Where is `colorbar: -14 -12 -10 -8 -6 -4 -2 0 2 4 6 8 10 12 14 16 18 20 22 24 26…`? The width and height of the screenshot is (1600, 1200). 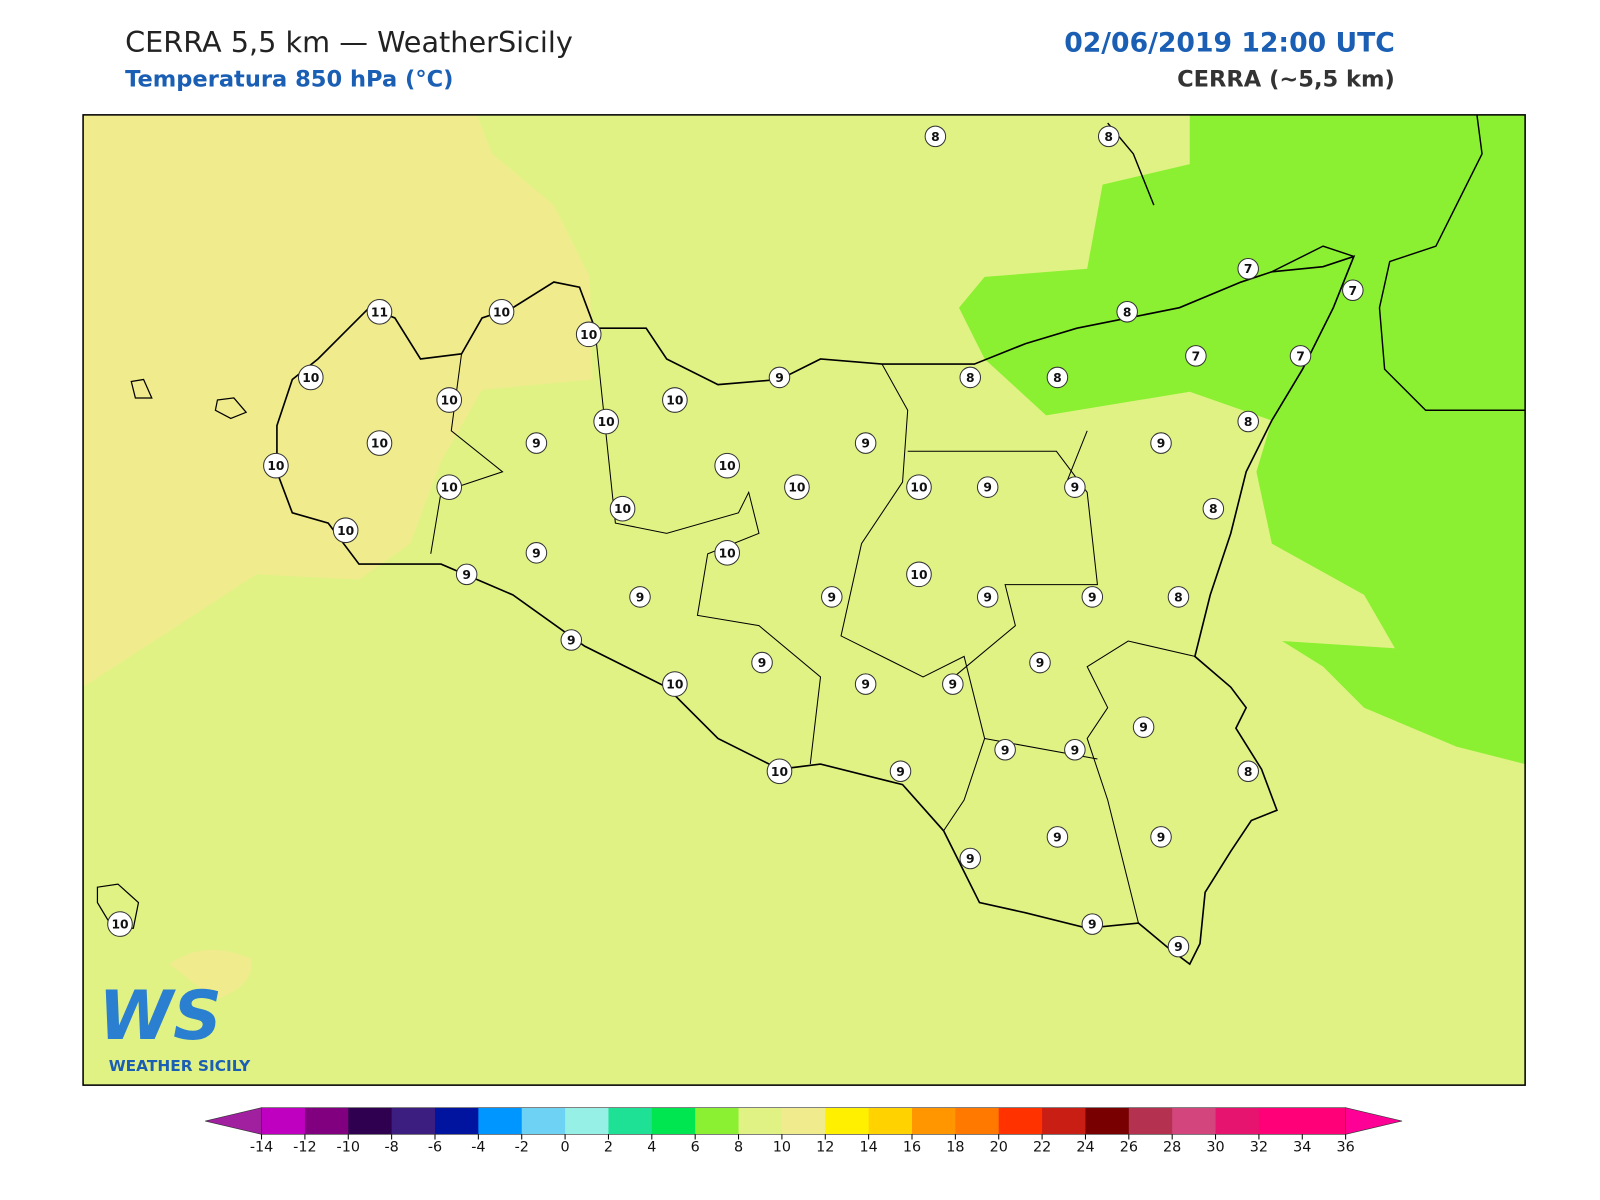 colorbar: -14 -12 -10 -8 -6 -4 -2 0 2 4 6 8 10 12 14 16 18 20 22 24 26… is located at coordinates (804, 1131).